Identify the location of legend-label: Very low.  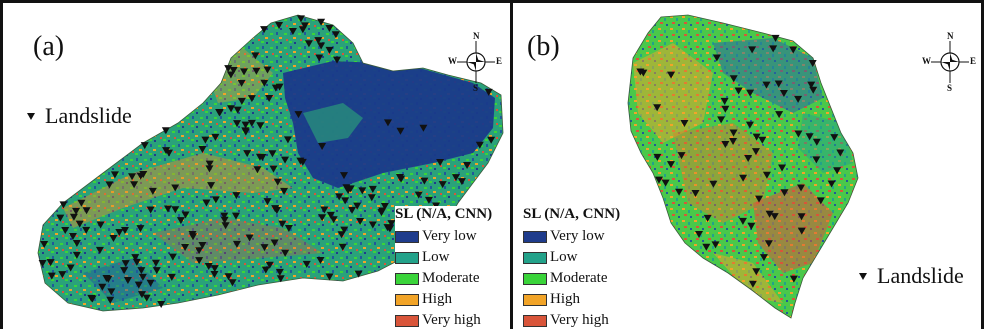
(449, 236).